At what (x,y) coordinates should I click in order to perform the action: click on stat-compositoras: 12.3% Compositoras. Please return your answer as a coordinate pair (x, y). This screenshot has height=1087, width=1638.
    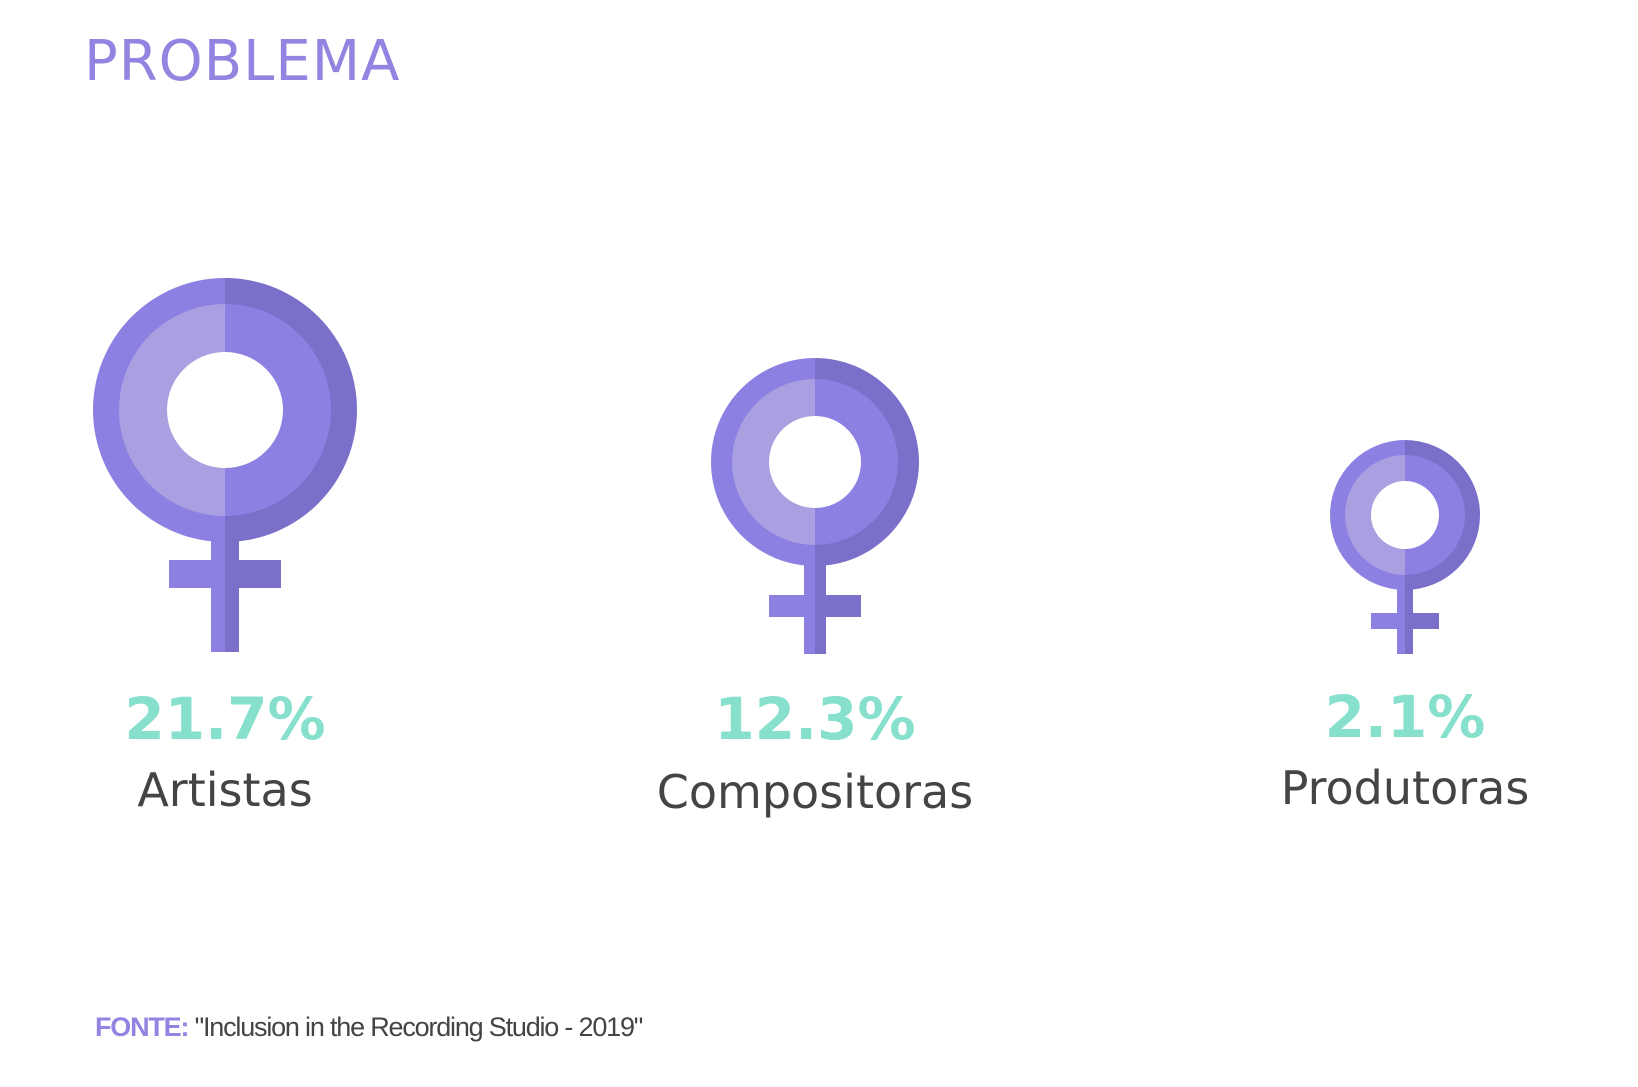
    Looking at the image, I should click on (815, 590).